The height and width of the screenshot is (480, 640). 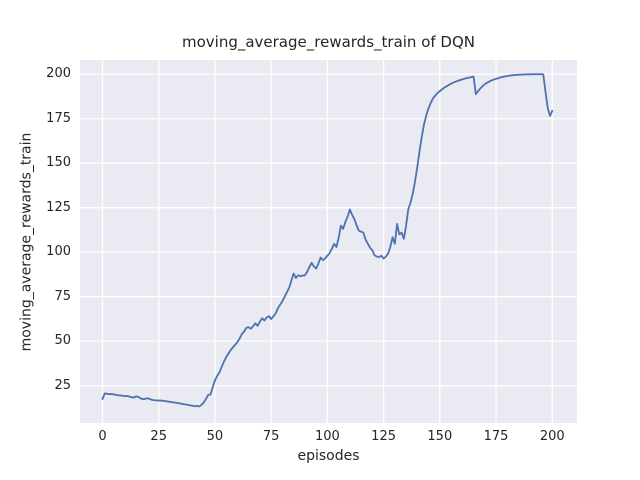 I want to click on y-tick-label: 150, so click(x=58, y=163).